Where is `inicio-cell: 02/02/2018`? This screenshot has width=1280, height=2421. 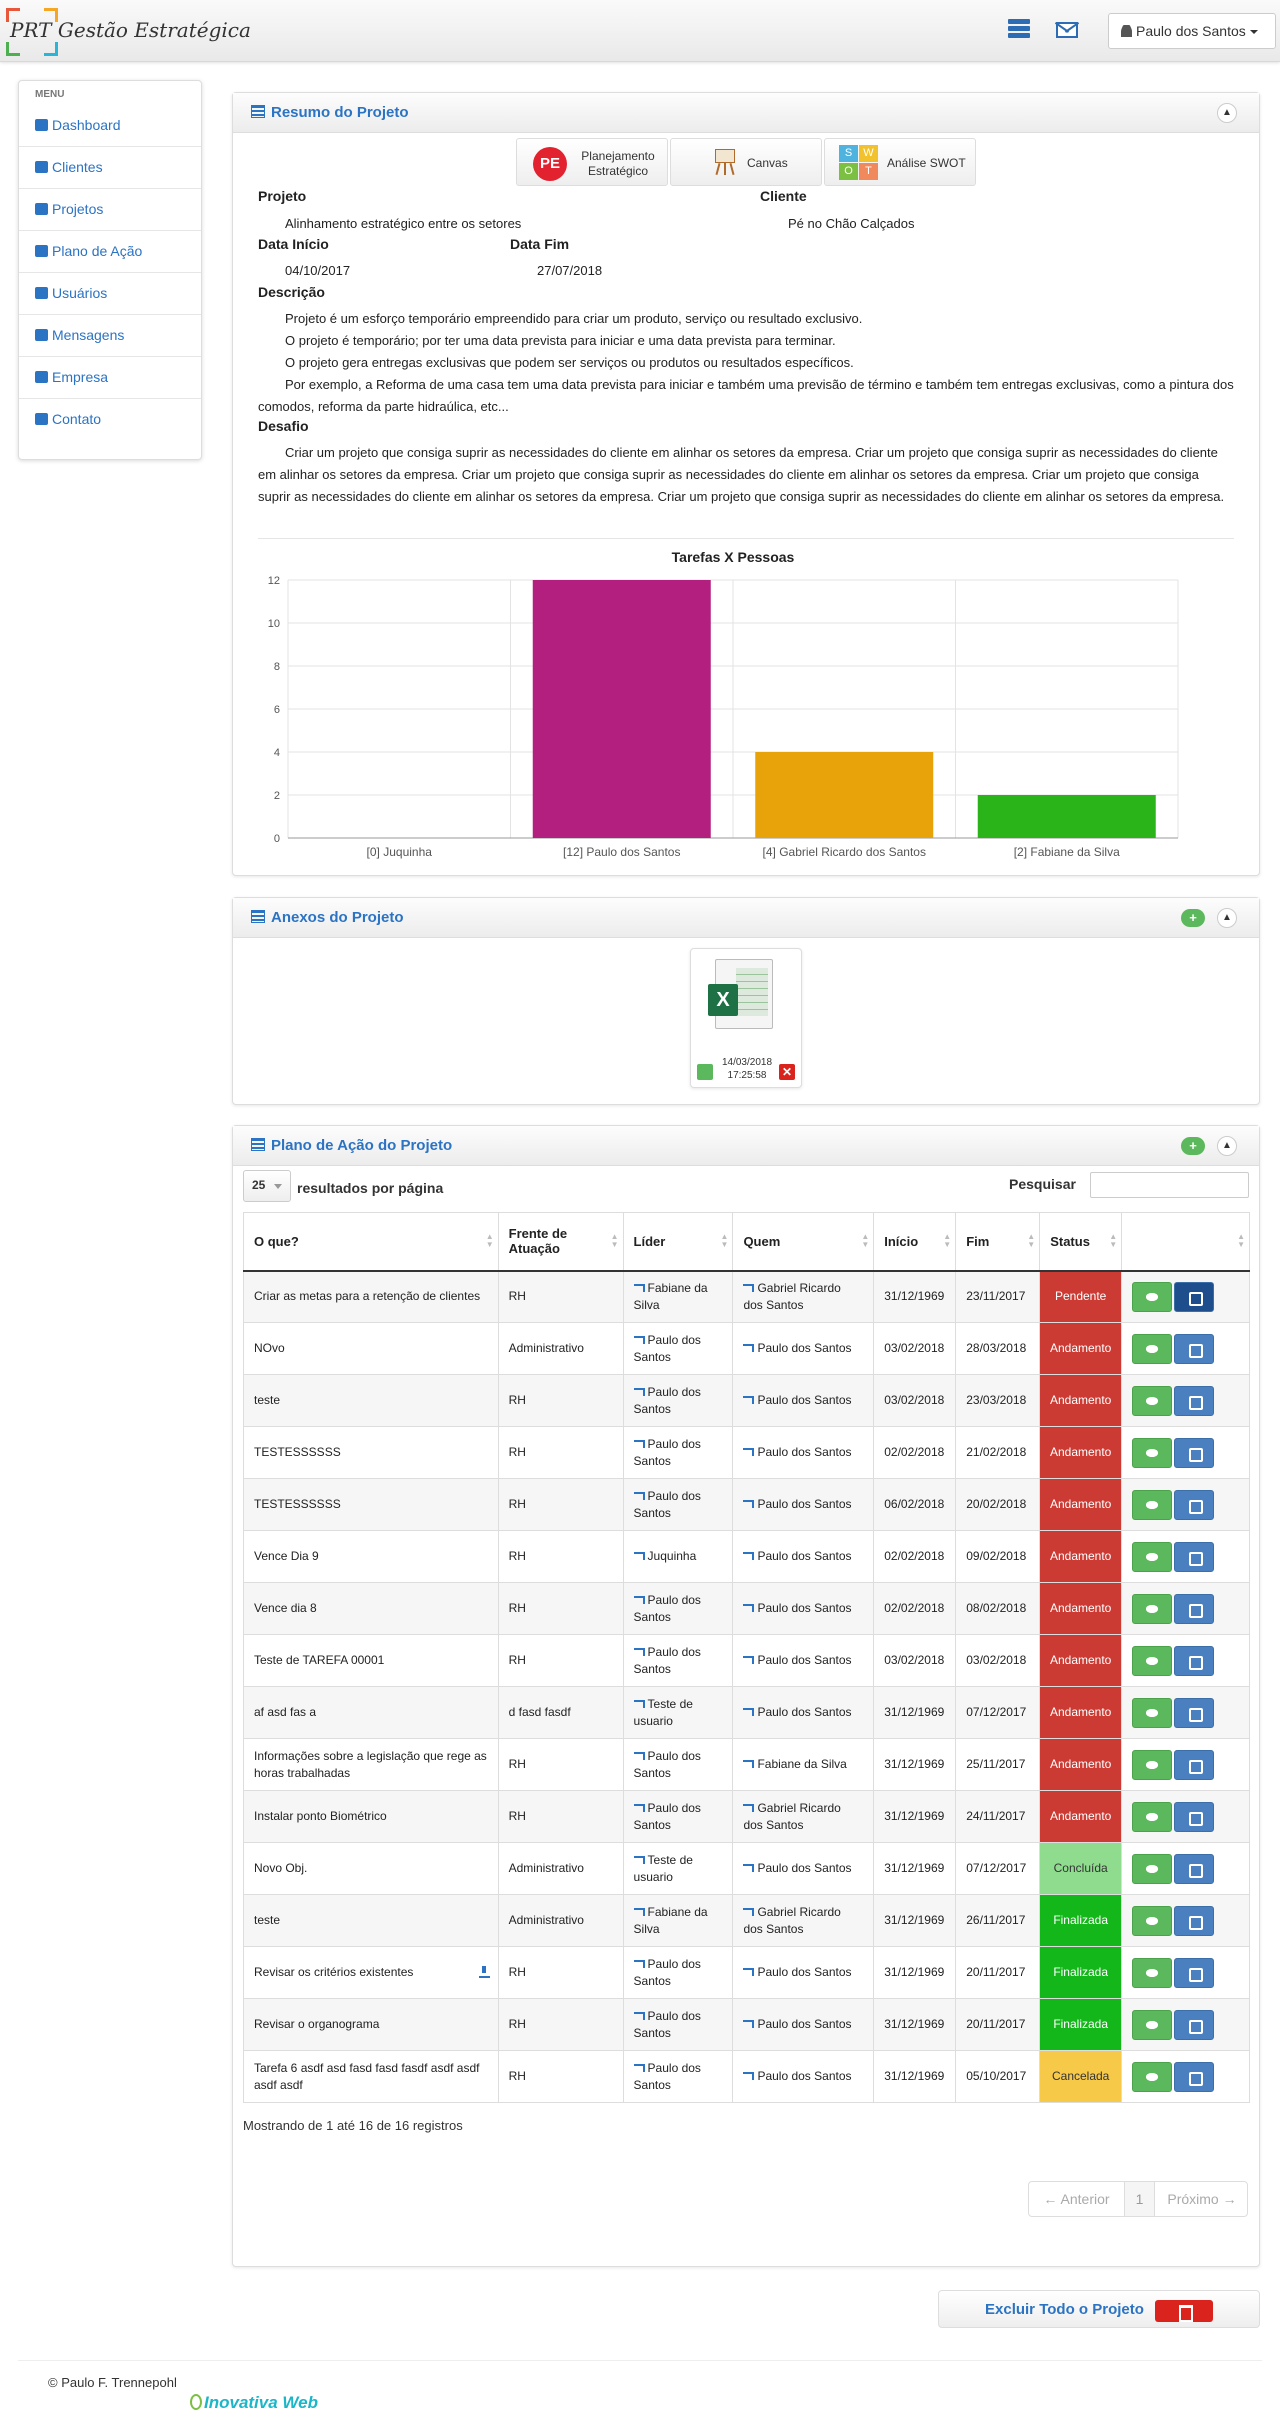
inicio-cell: 02/02/2018 is located at coordinates (915, 1452).